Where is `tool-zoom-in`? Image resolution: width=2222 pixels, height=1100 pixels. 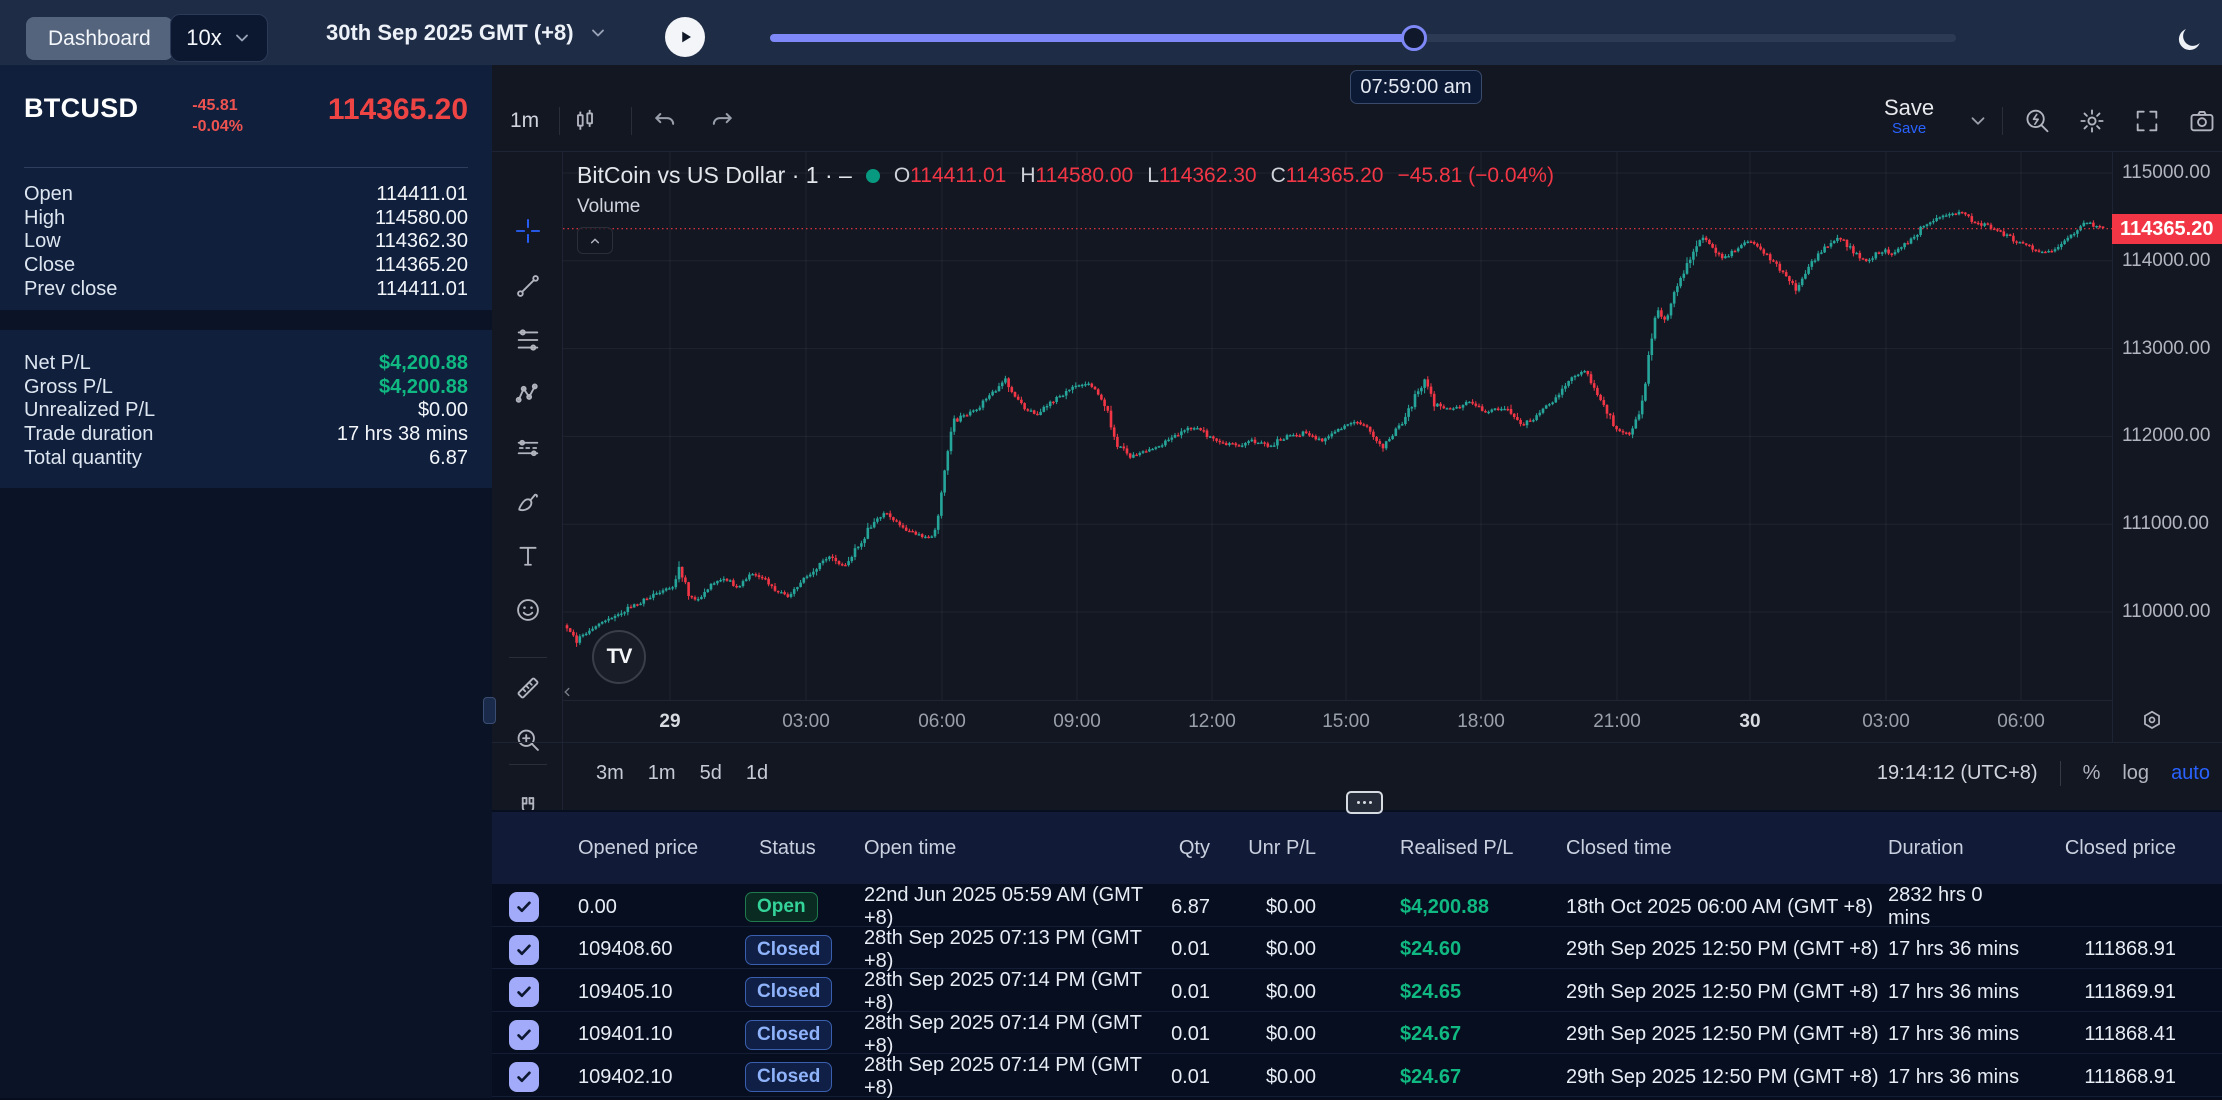
tool-zoom-in is located at coordinates (528, 740).